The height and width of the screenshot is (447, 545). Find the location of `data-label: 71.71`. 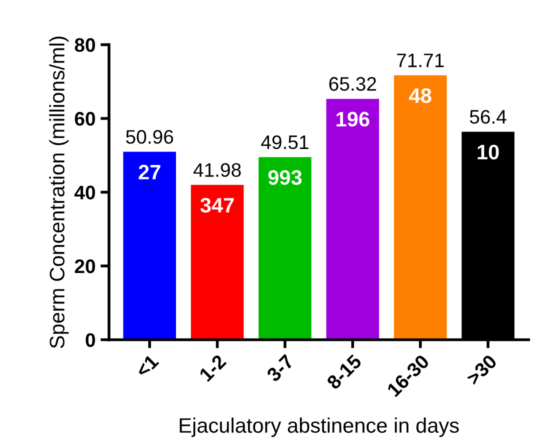

data-label: 71.71 is located at coordinates (420, 61).